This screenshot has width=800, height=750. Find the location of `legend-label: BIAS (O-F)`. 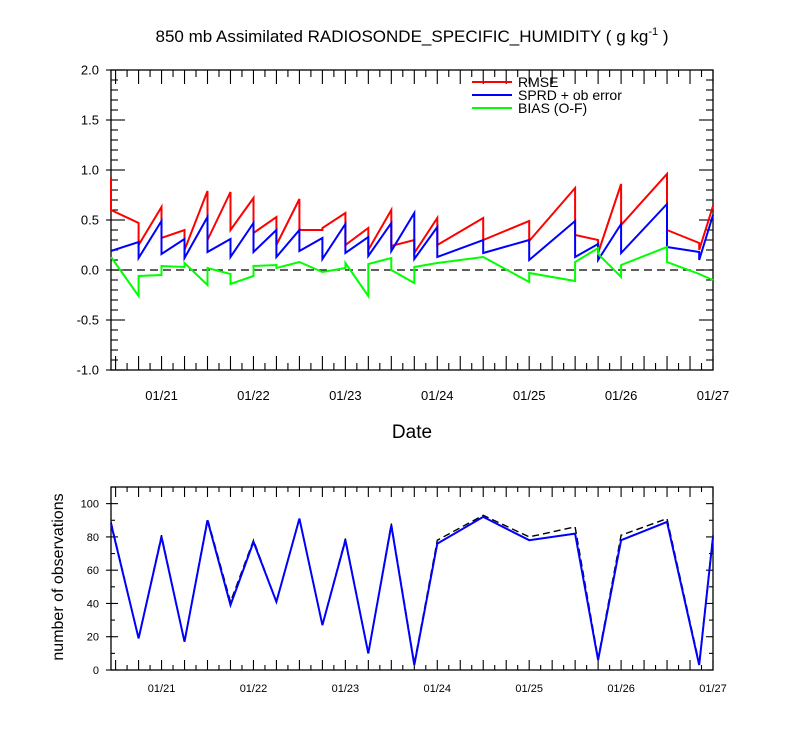

legend-label: BIAS (O-F) is located at coordinates (552, 108).